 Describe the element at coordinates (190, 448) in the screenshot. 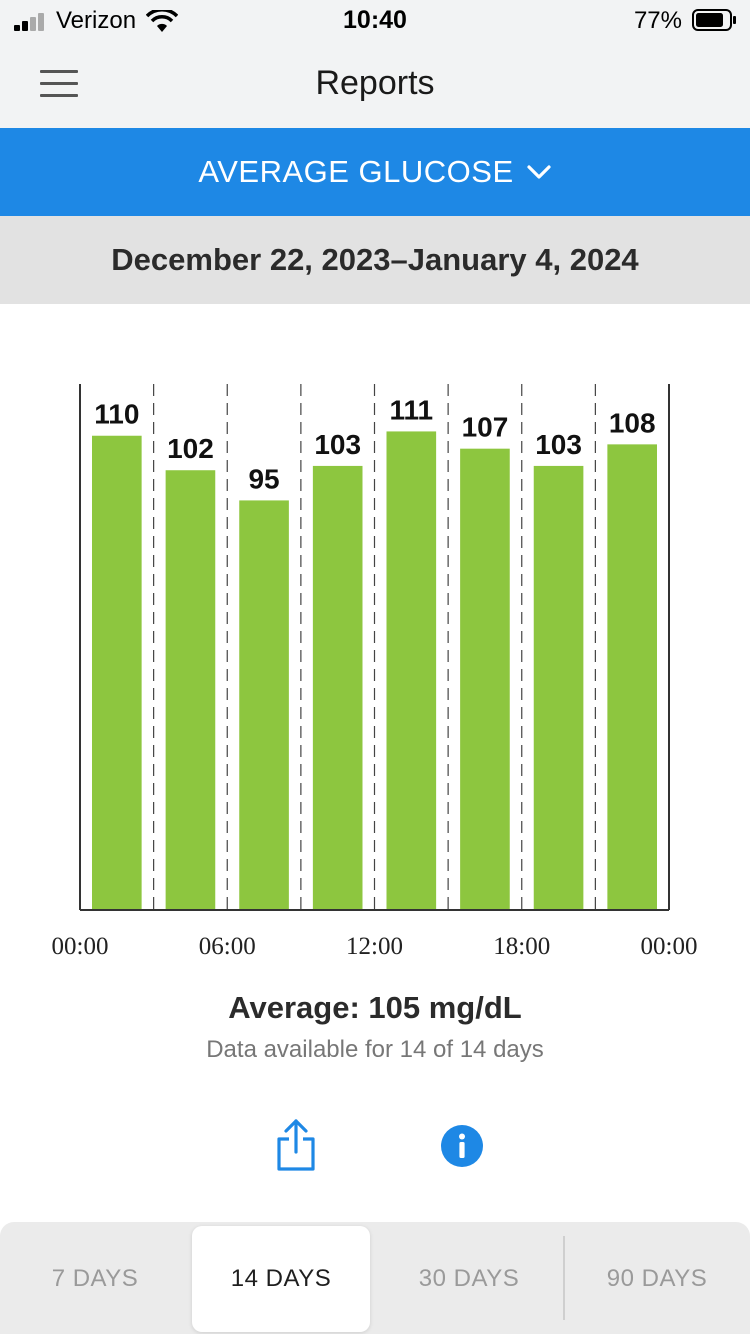

I see `bar-value-label: 102` at that location.